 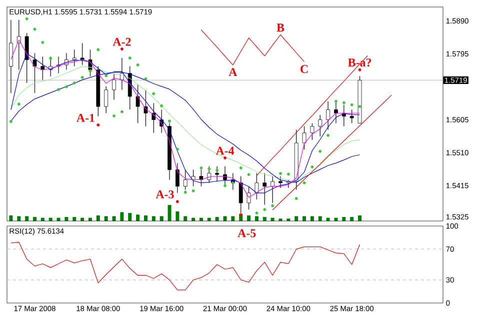 What do you see at coordinates (280, 28) in the screenshot?
I see `data-label: B` at bounding box center [280, 28].